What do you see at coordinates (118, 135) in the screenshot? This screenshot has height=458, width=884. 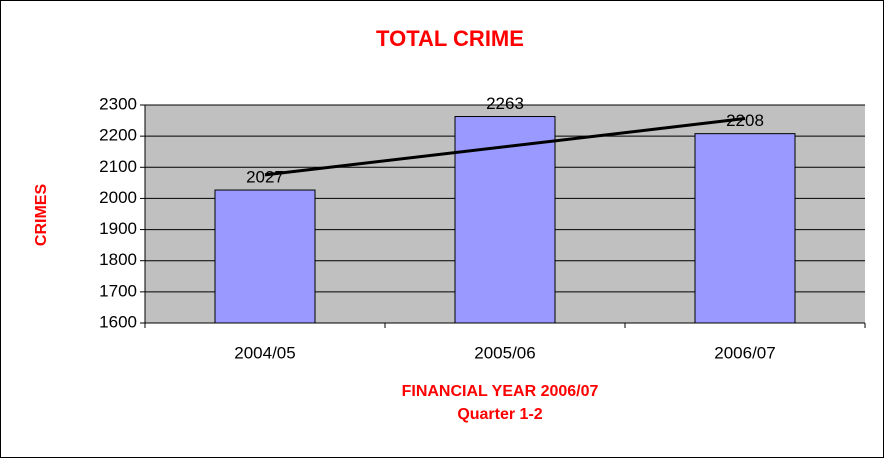 I see `y-tick-label: 2200` at bounding box center [118, 135].